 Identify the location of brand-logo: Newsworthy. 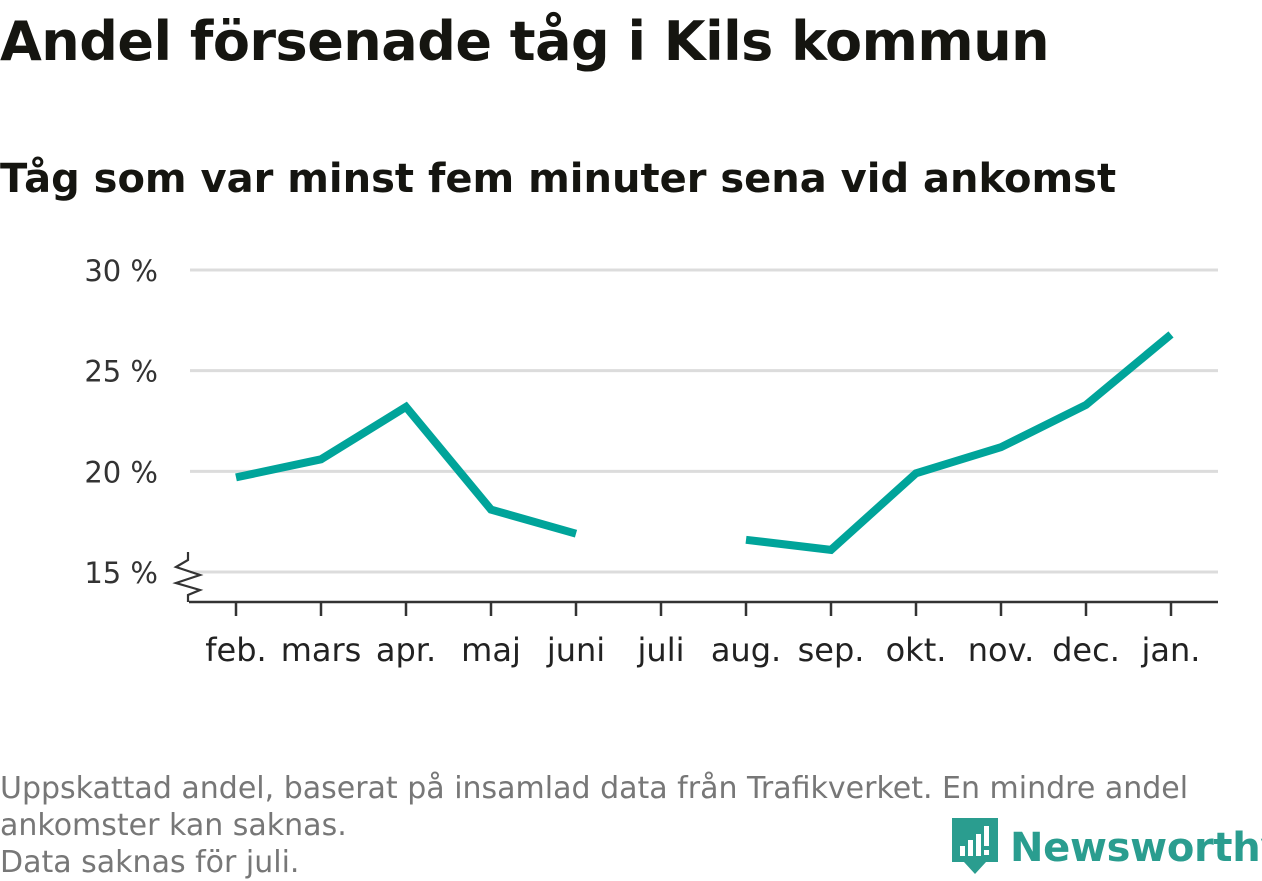
(1106, 848).